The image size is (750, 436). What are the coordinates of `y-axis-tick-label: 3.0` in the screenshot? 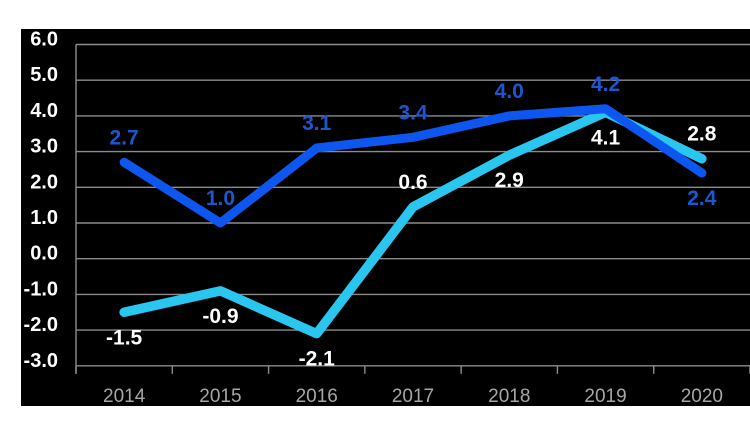 It's located at (44, 147).